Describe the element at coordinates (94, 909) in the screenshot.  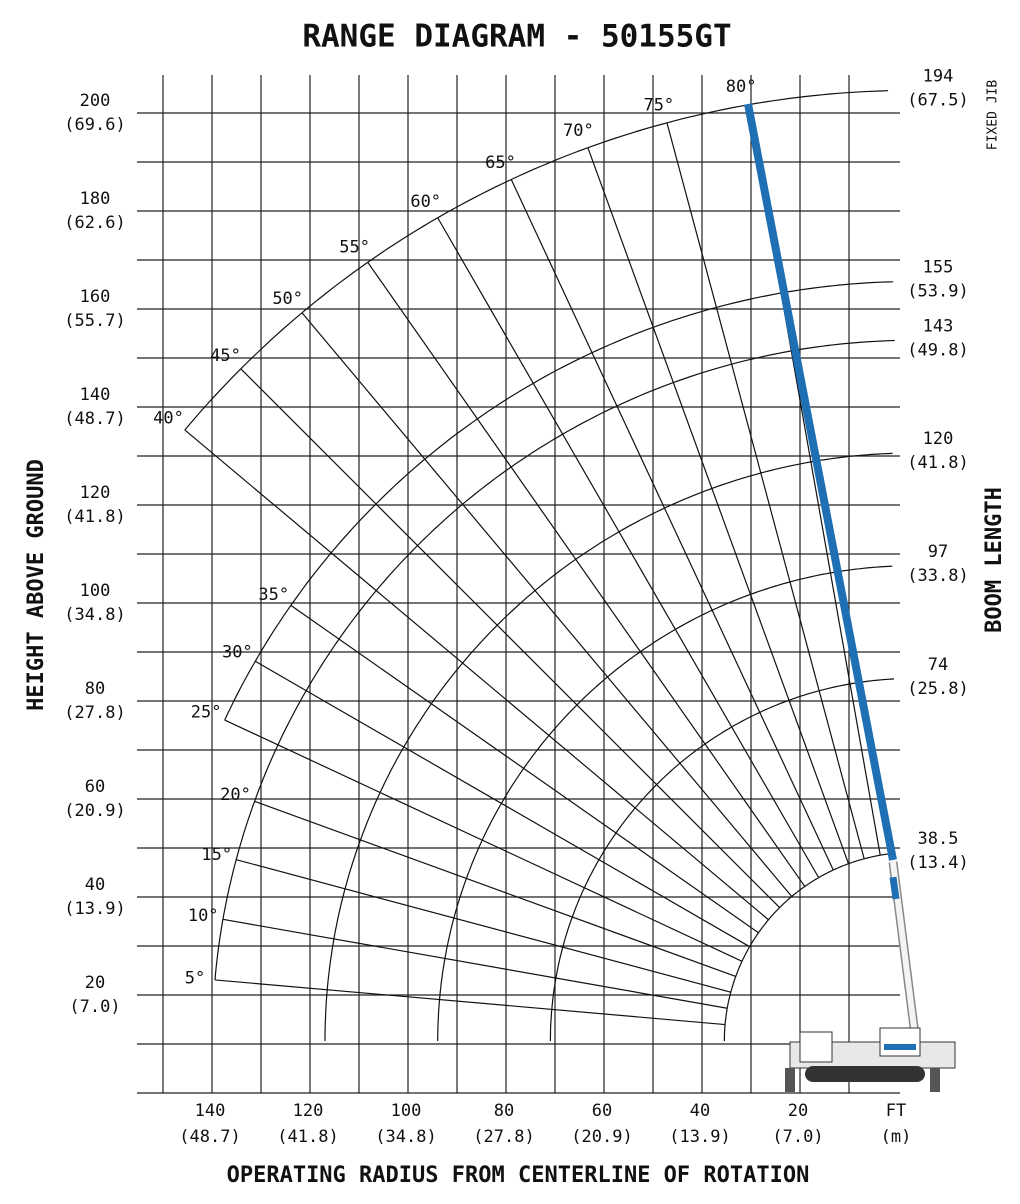
I see `y-tick-m: (13.9)` at that location.